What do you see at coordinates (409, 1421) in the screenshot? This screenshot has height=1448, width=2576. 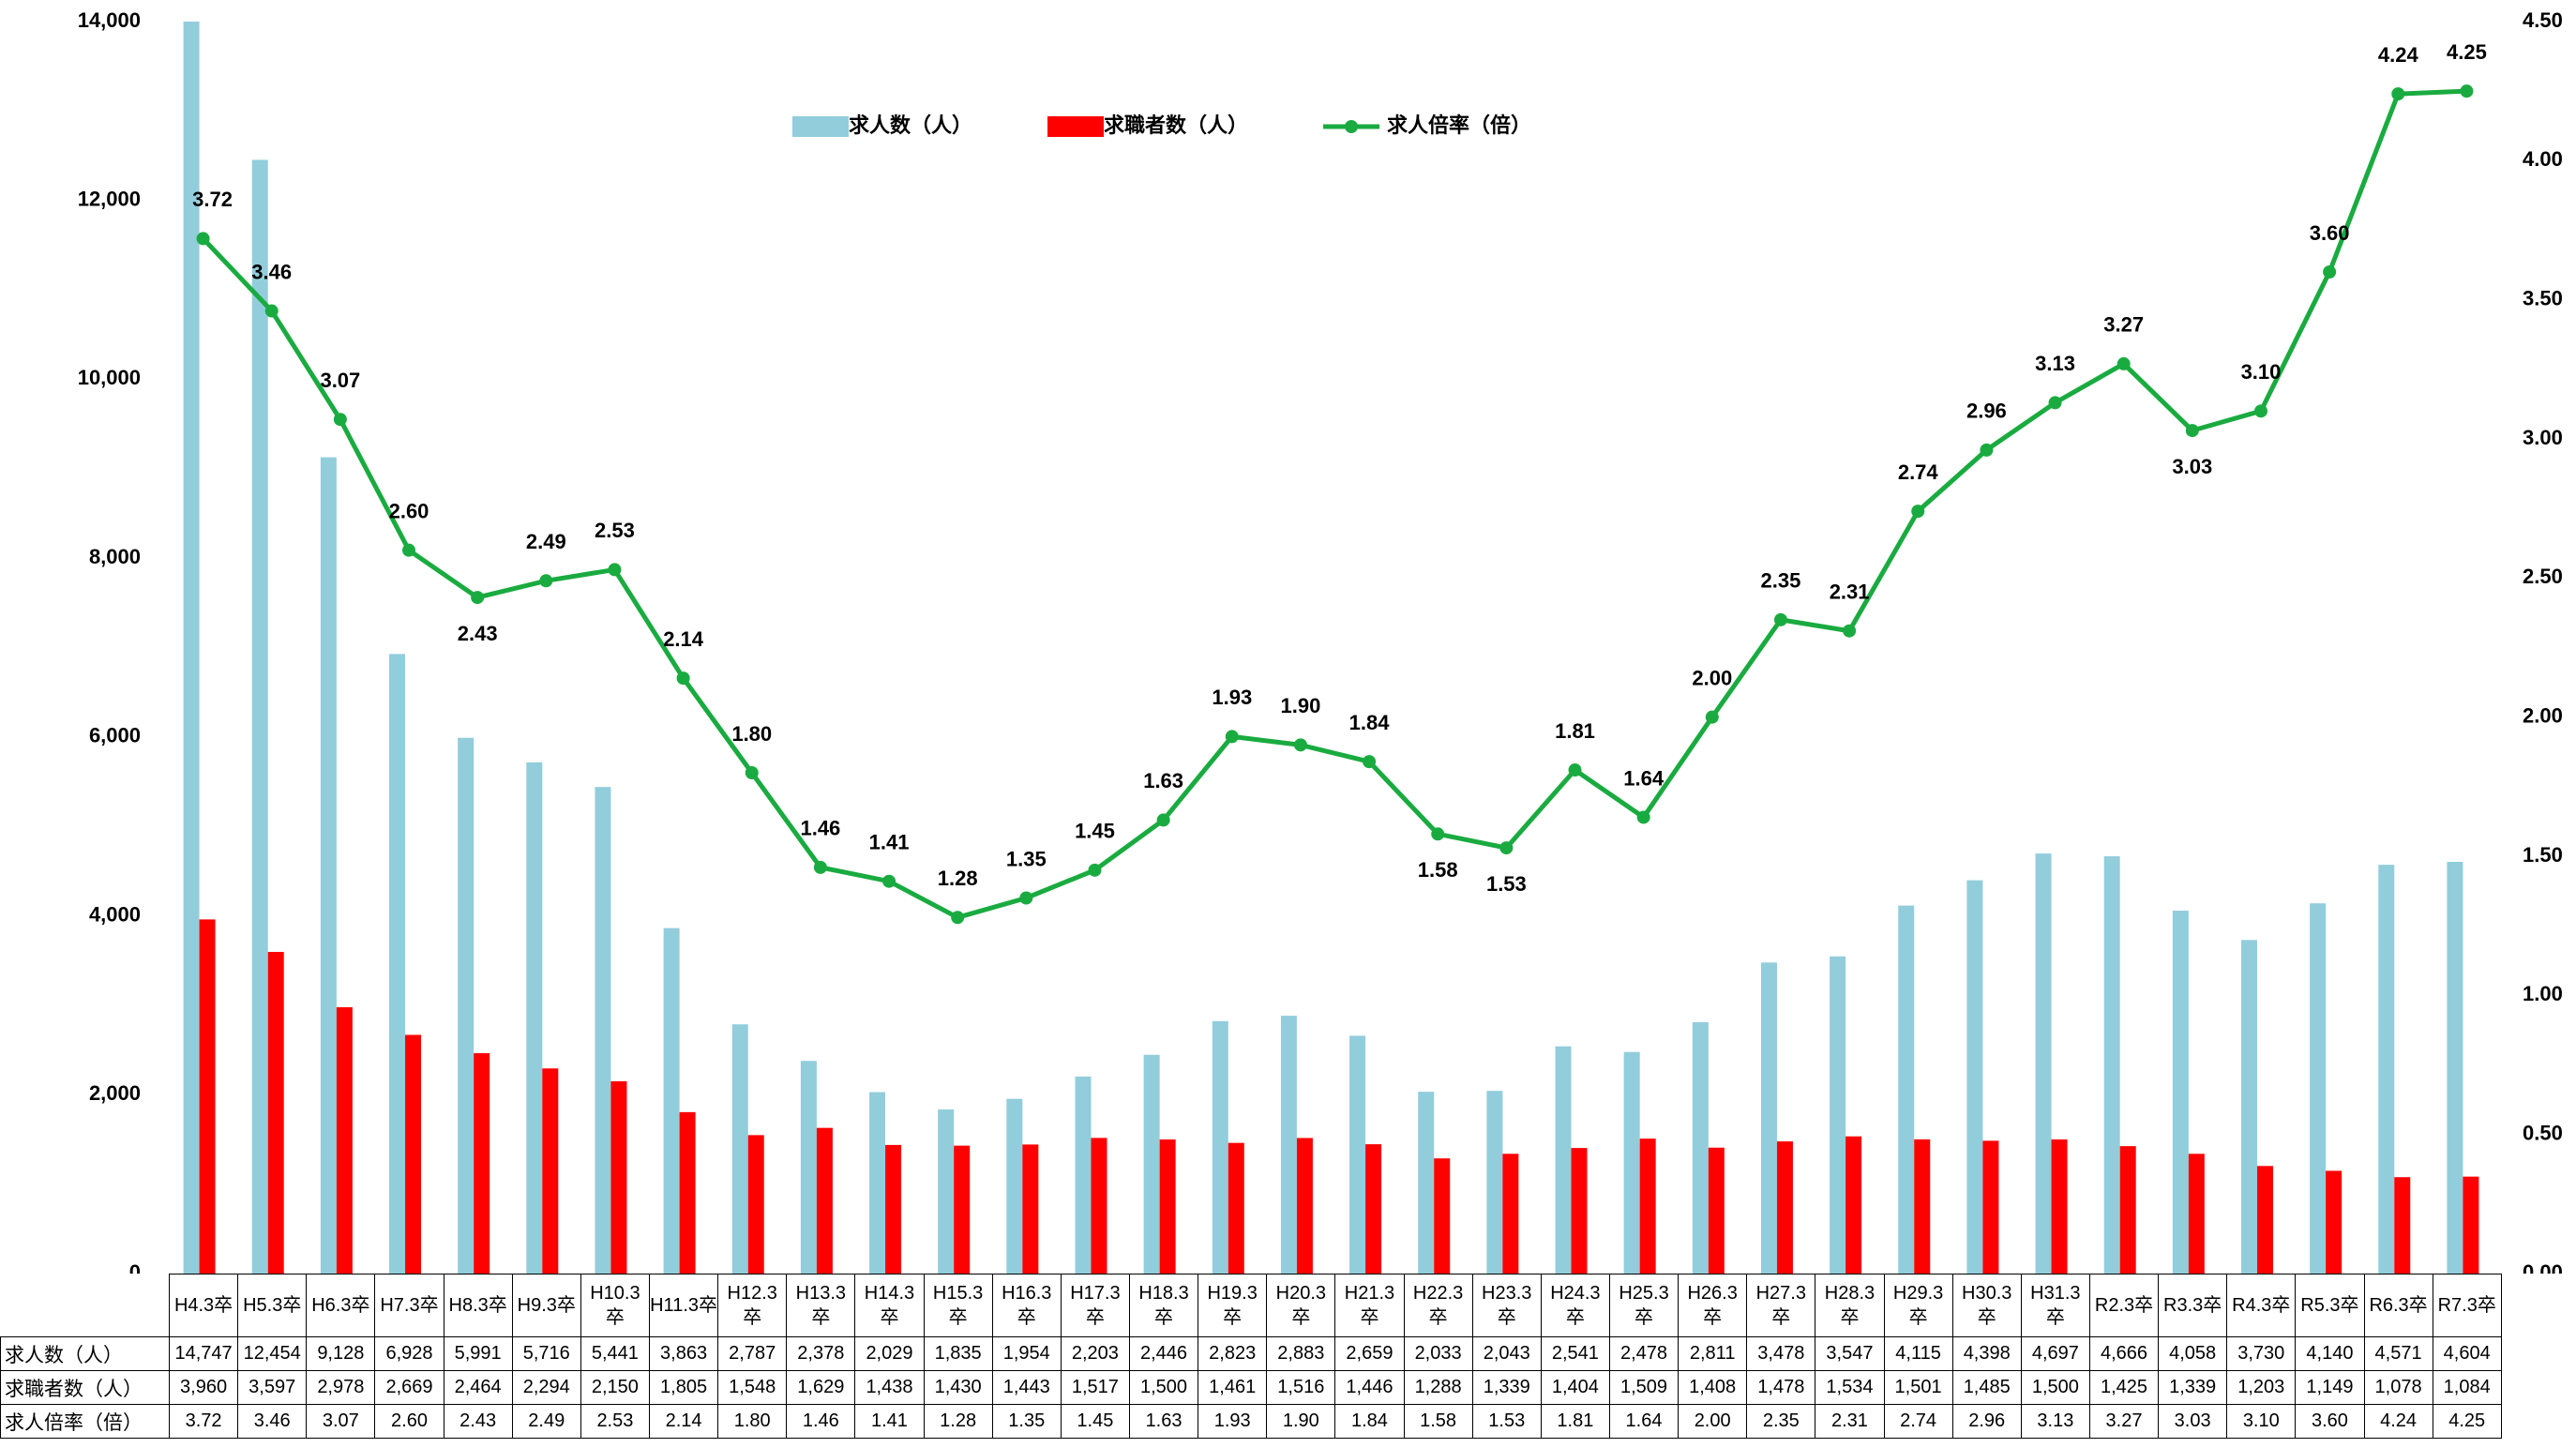 I see `table-cell: 2.60` at bounding box center [409, 1421].